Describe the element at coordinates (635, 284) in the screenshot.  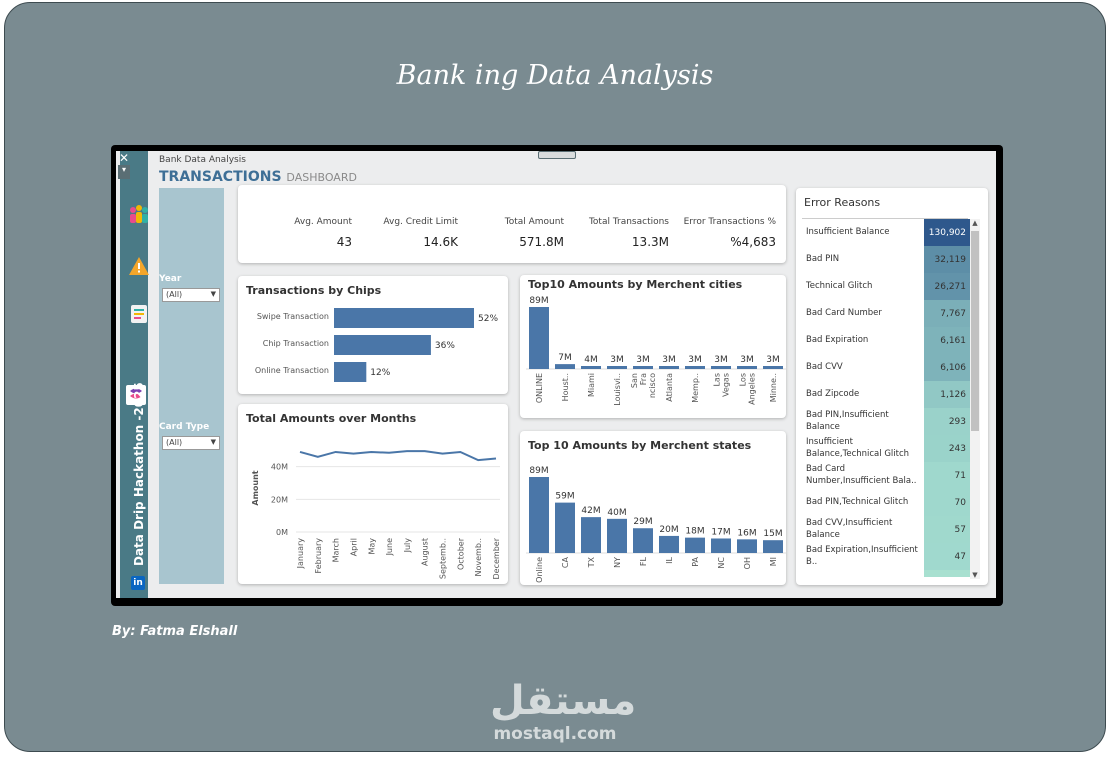
I see `chart-title: Top10 Amounts by Merchent cities` at that location.